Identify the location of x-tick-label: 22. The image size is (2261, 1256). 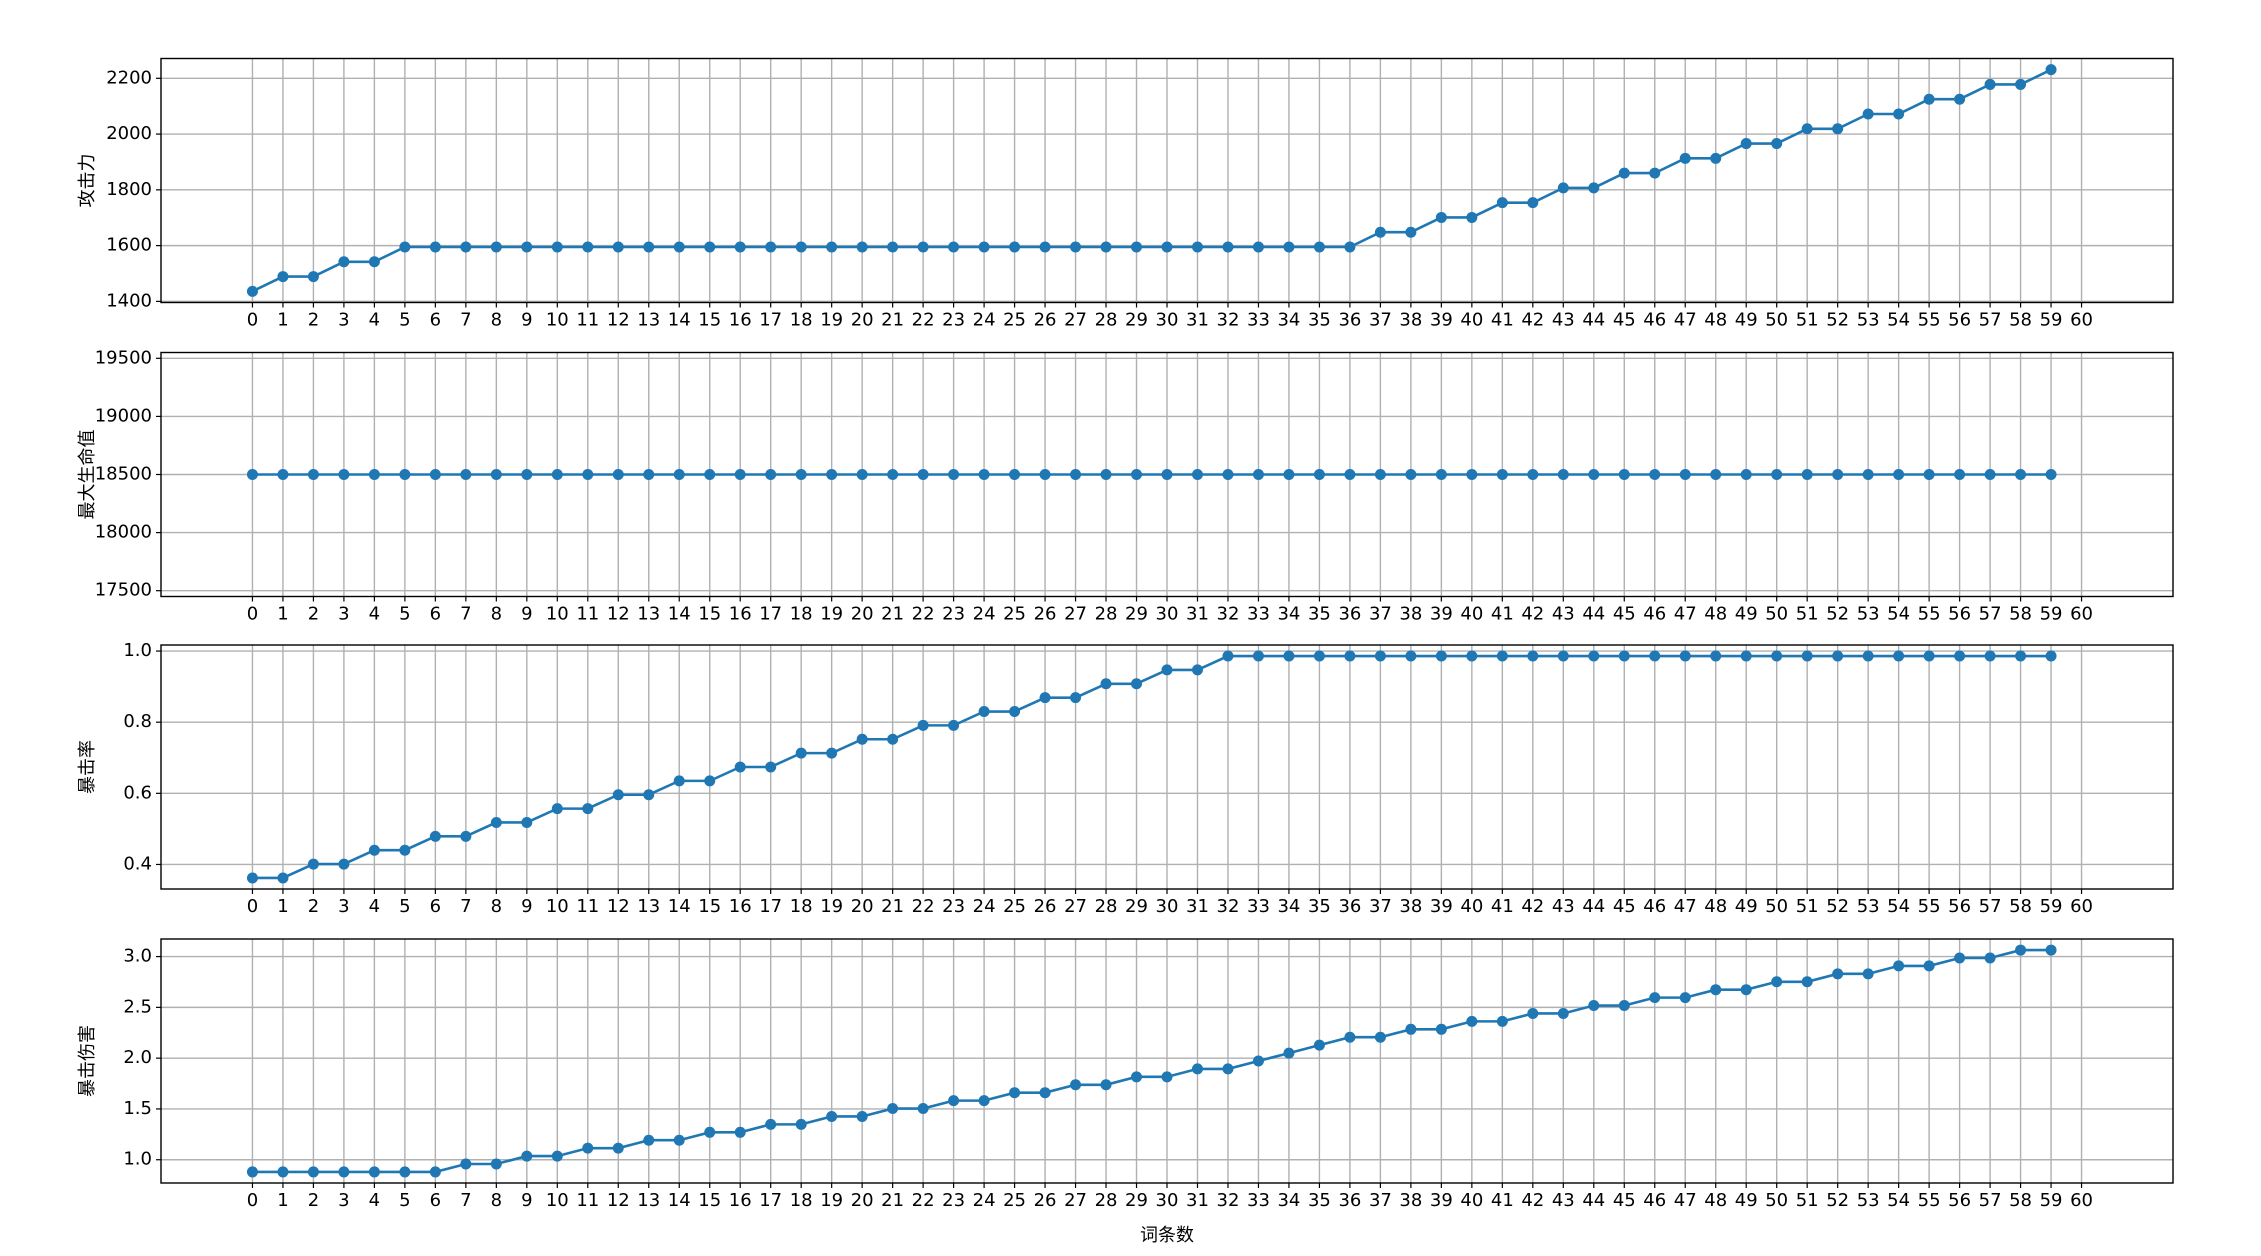
(923, 1200).